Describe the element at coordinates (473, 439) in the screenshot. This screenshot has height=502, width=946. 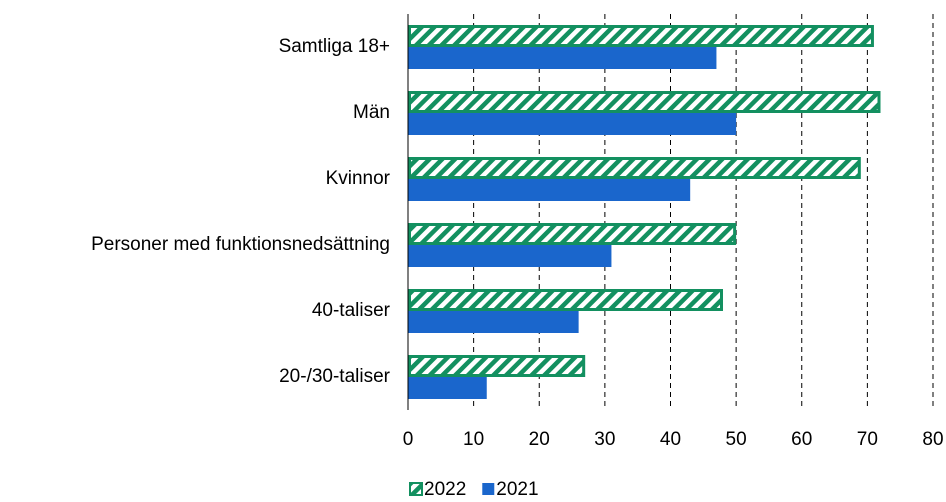
I see `x-tick-label: 10` at that location.